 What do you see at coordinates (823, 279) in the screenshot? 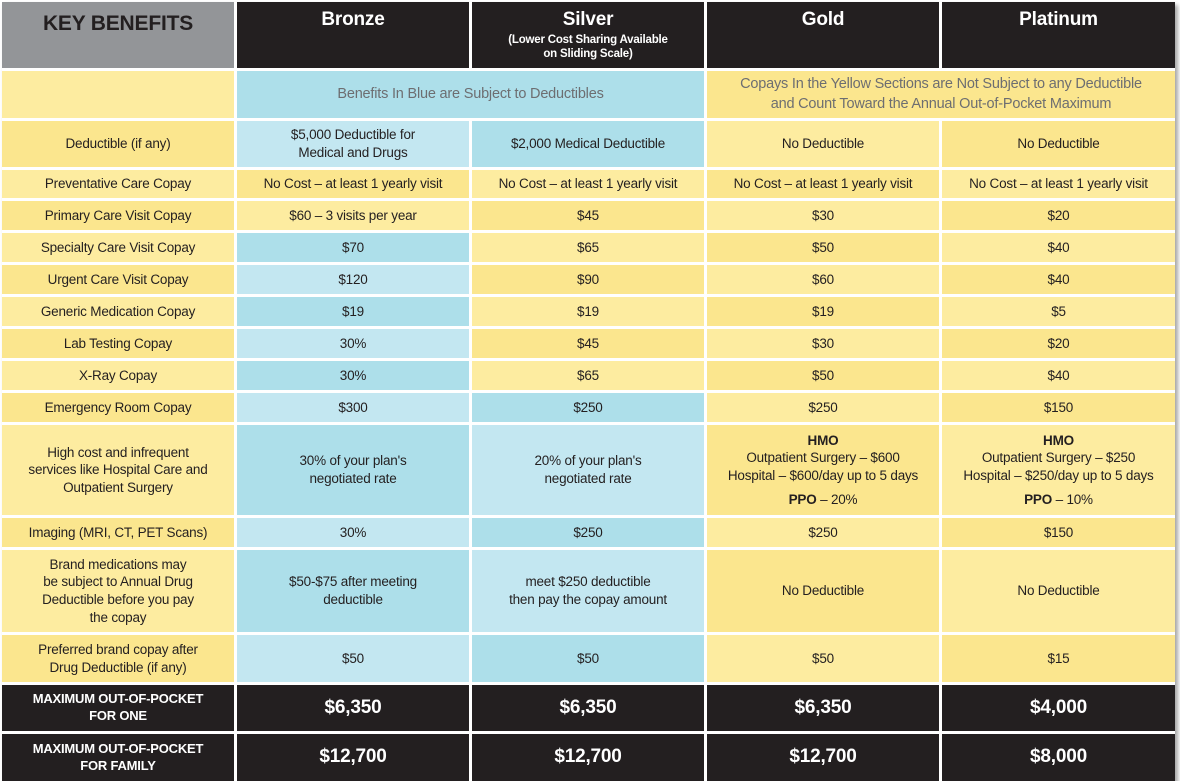
I see `table-cell: $60` at bounding box center [823, 279].